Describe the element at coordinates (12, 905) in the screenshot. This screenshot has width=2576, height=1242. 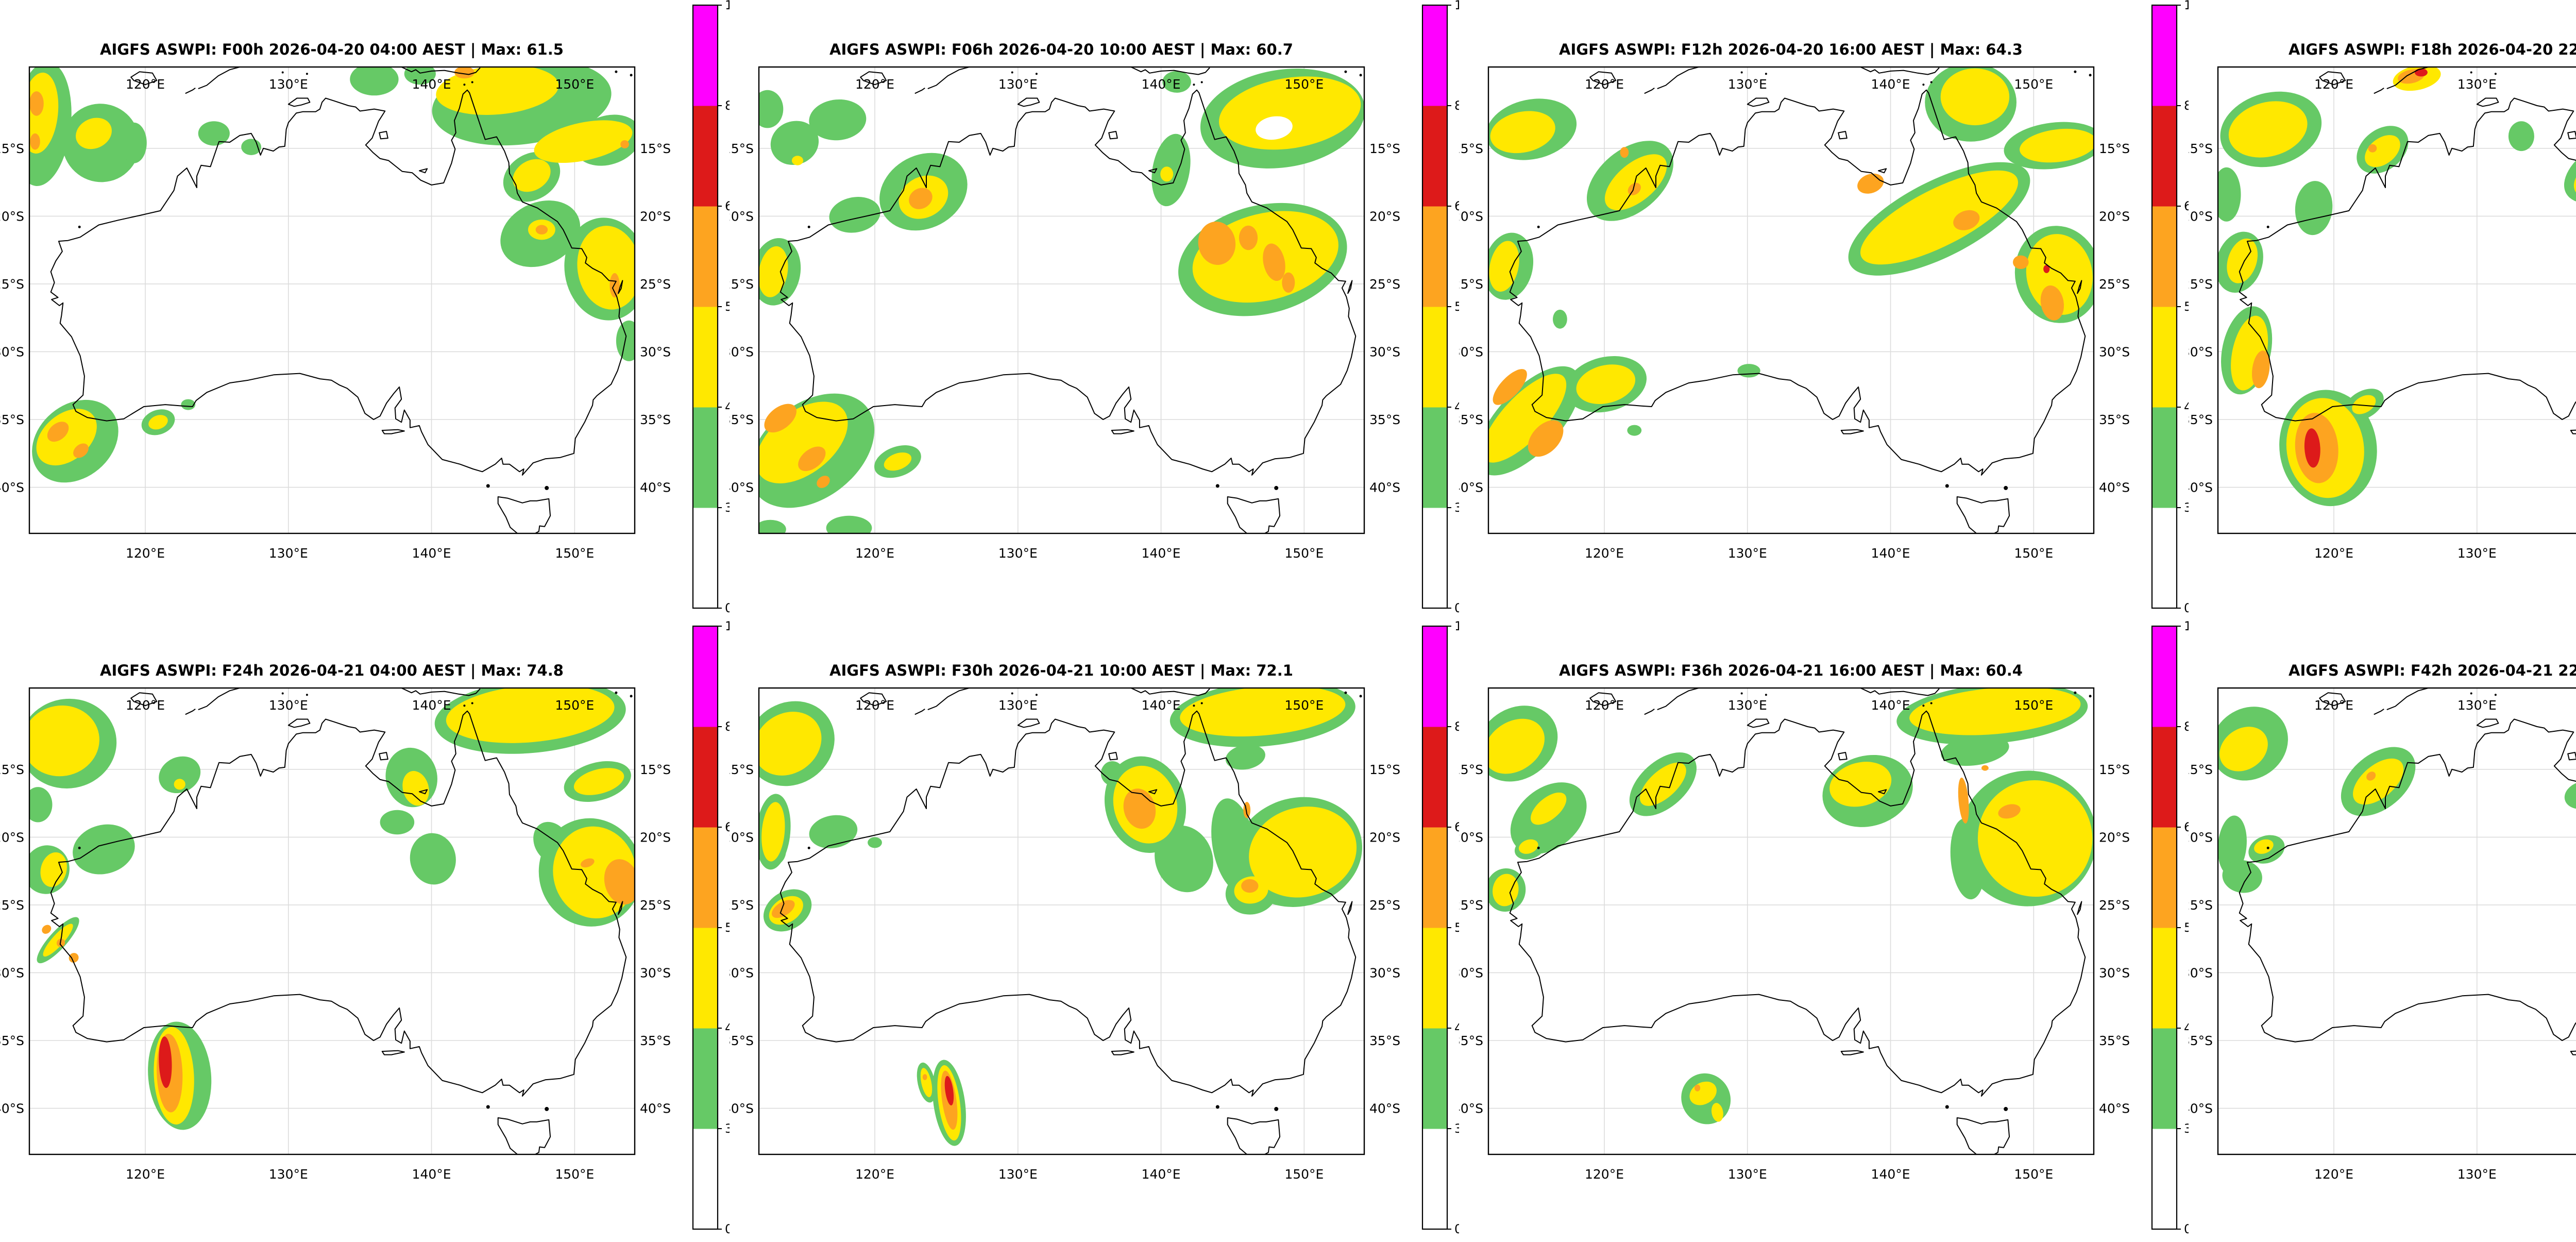
I see `lat-tick-left: 25°S` at that location.